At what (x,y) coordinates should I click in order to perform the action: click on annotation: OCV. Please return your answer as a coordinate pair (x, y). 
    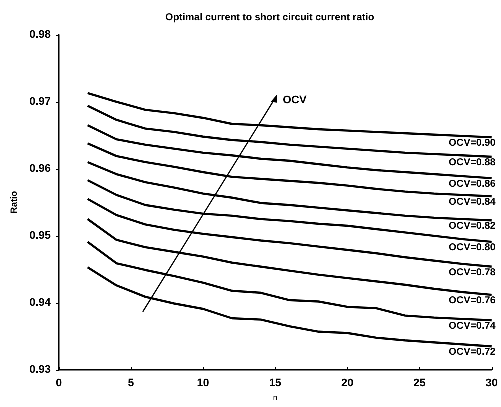
    Looking at the image, I should click on (295, 100).